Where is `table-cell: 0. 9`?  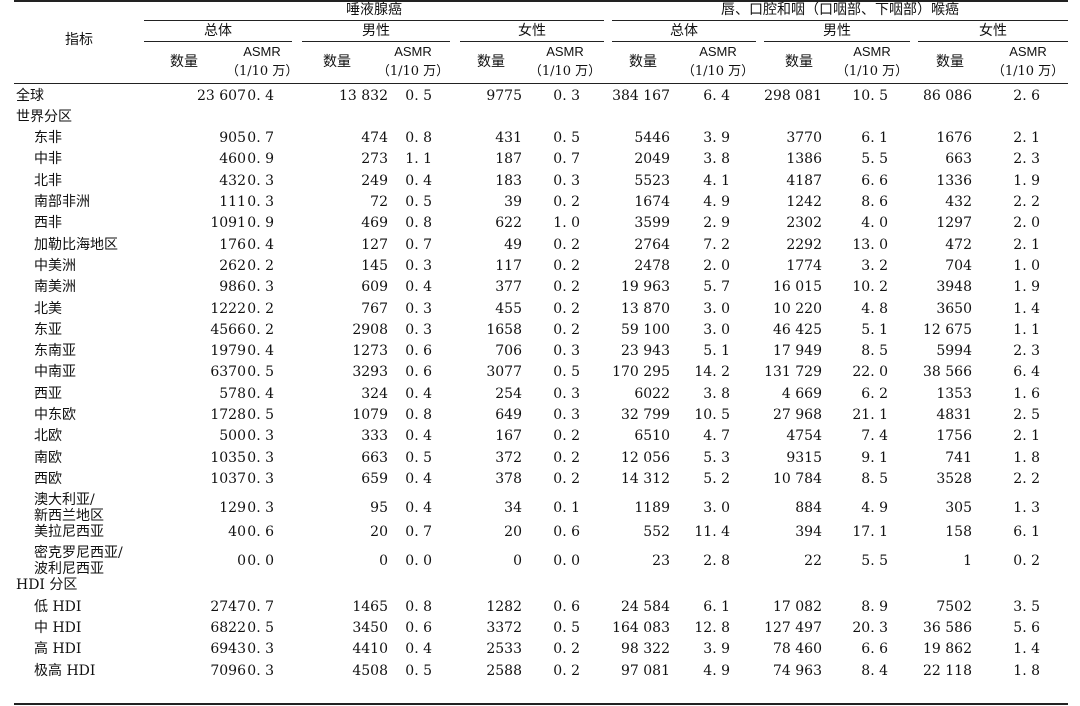 table-cell: 0. 9 is located at coordinates (260, 223).